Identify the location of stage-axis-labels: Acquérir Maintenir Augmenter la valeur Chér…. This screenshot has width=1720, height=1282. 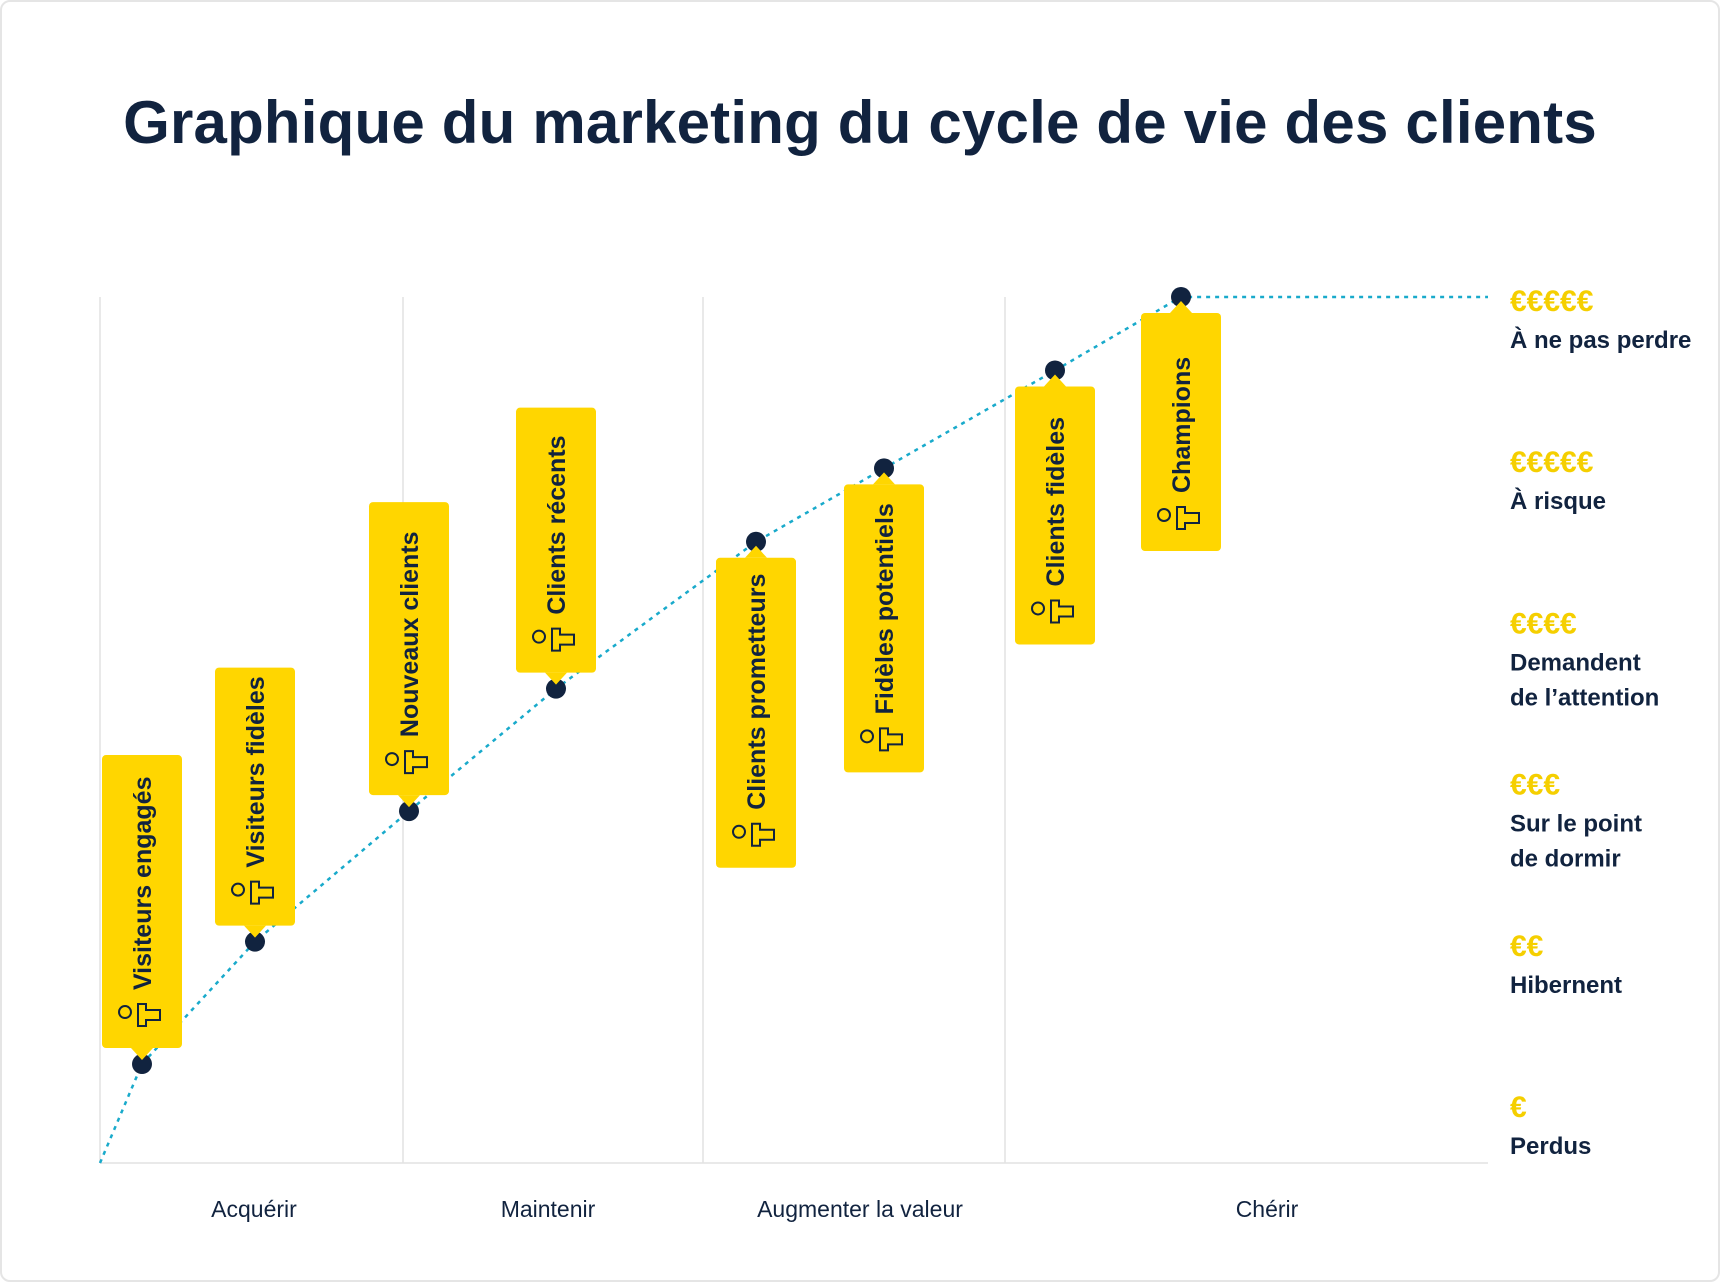
(754, 1209).